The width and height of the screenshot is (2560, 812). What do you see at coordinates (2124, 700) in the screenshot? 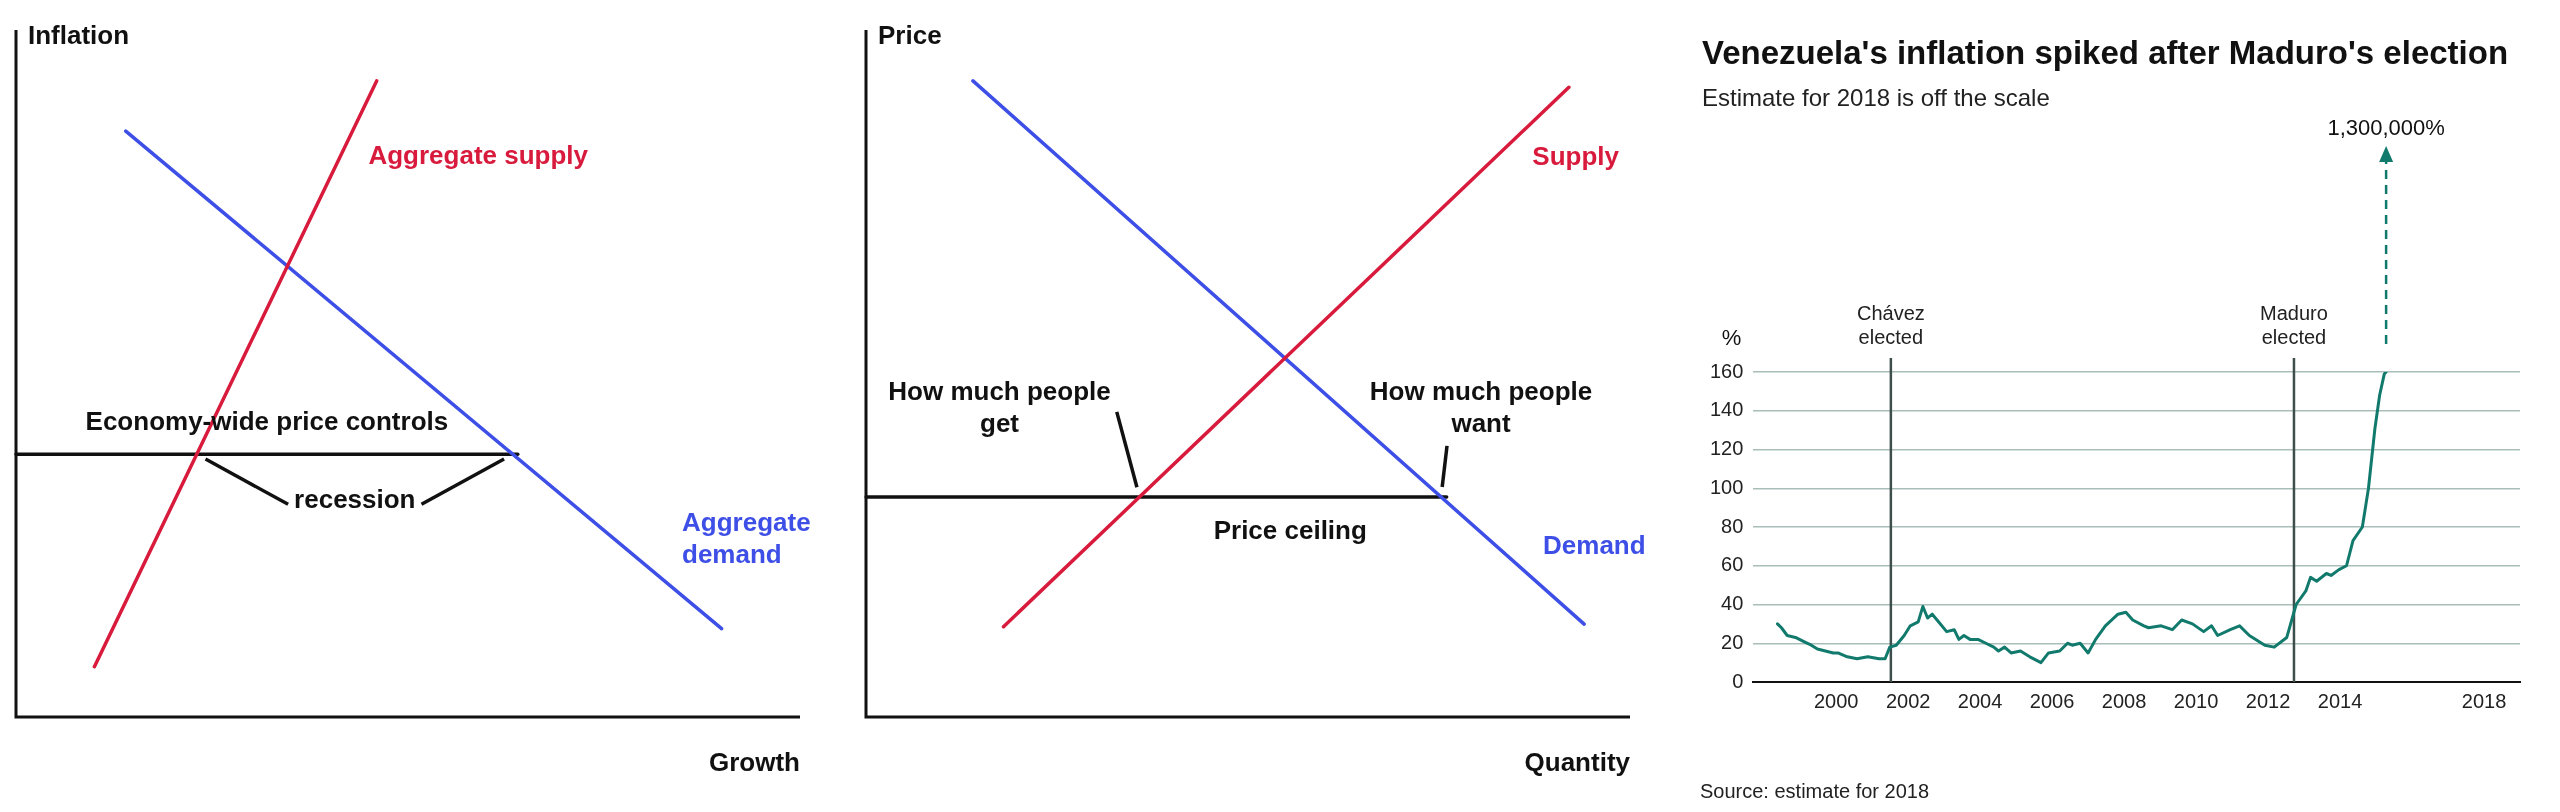
I see `x-tick-label: 2008` at bounding box center [2124, 700].